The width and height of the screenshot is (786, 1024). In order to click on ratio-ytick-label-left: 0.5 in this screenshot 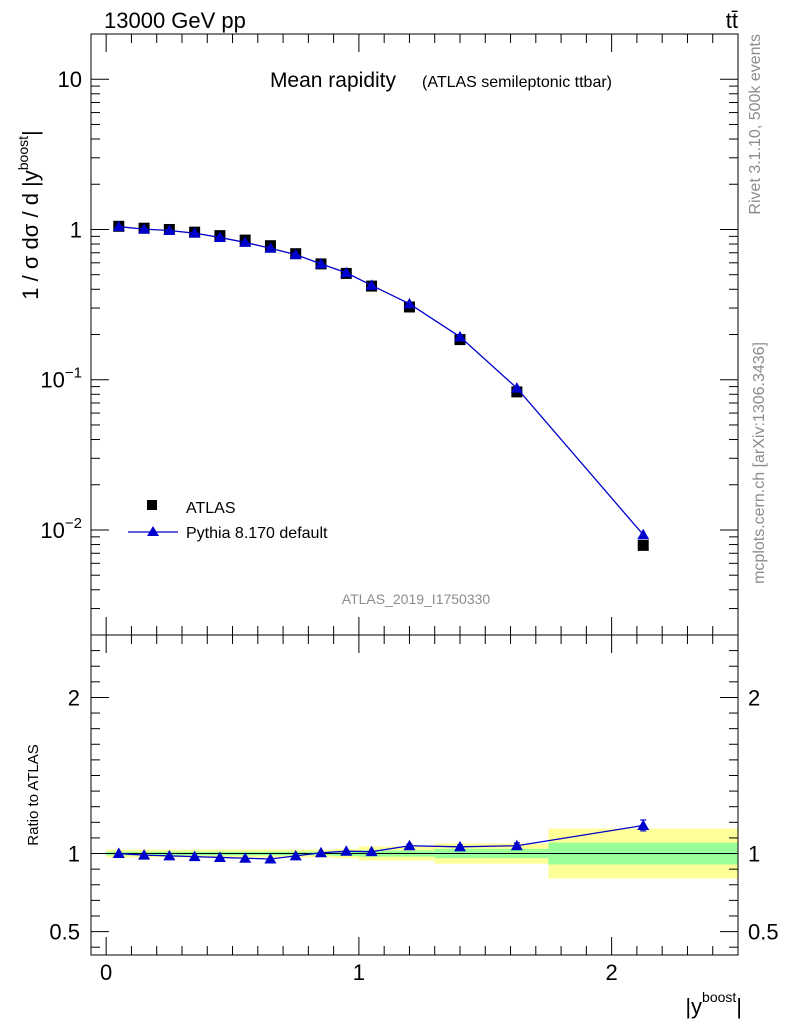, I will do `click(64, 932)`.